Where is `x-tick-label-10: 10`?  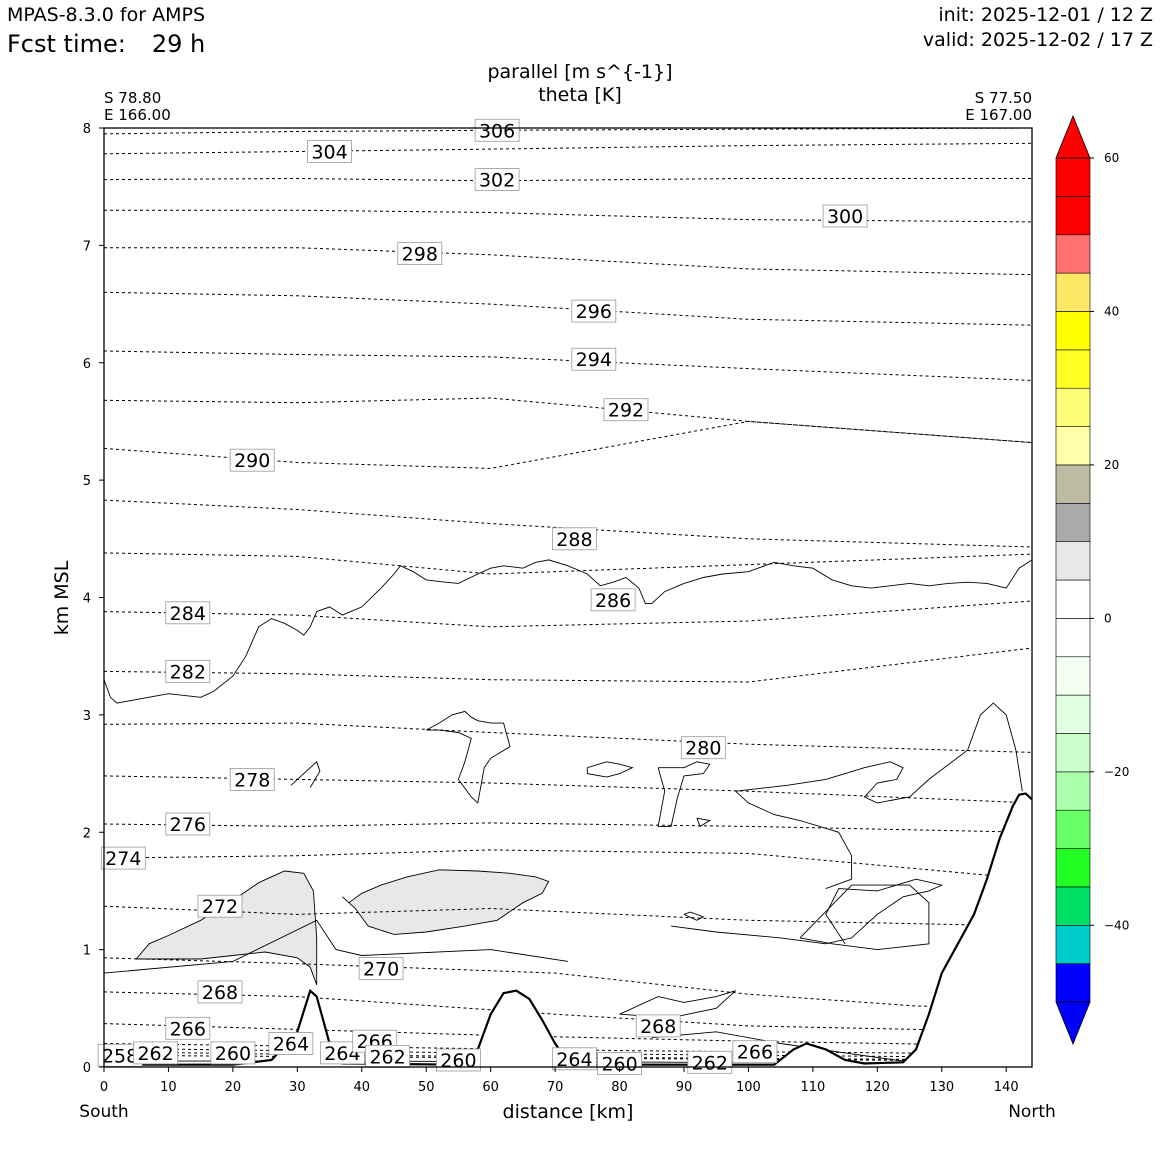 x-tick-label-10: 10 is located at coordinates (168, 1087).